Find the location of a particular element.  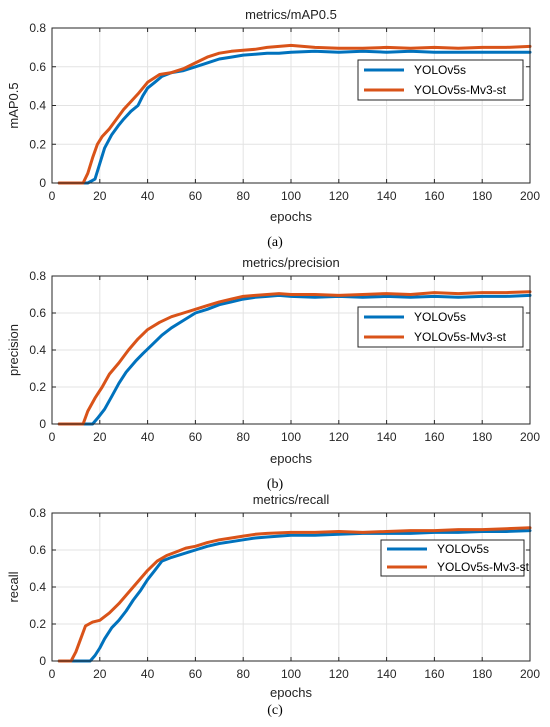

chart-title: metrics/precision is located at coordinates (291, 262).